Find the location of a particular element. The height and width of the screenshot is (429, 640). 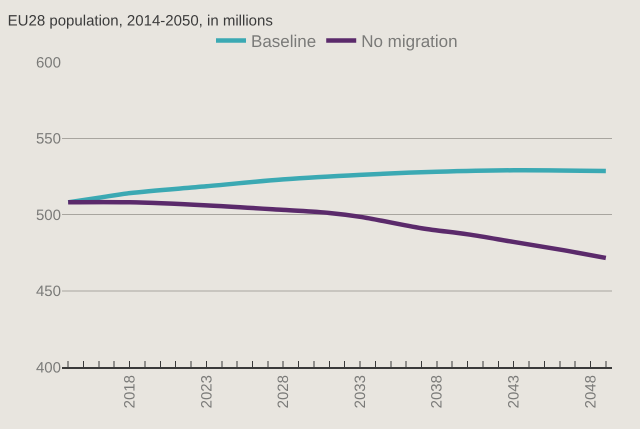

x-tick-label: 2018 is located at coordinates (129, 391).